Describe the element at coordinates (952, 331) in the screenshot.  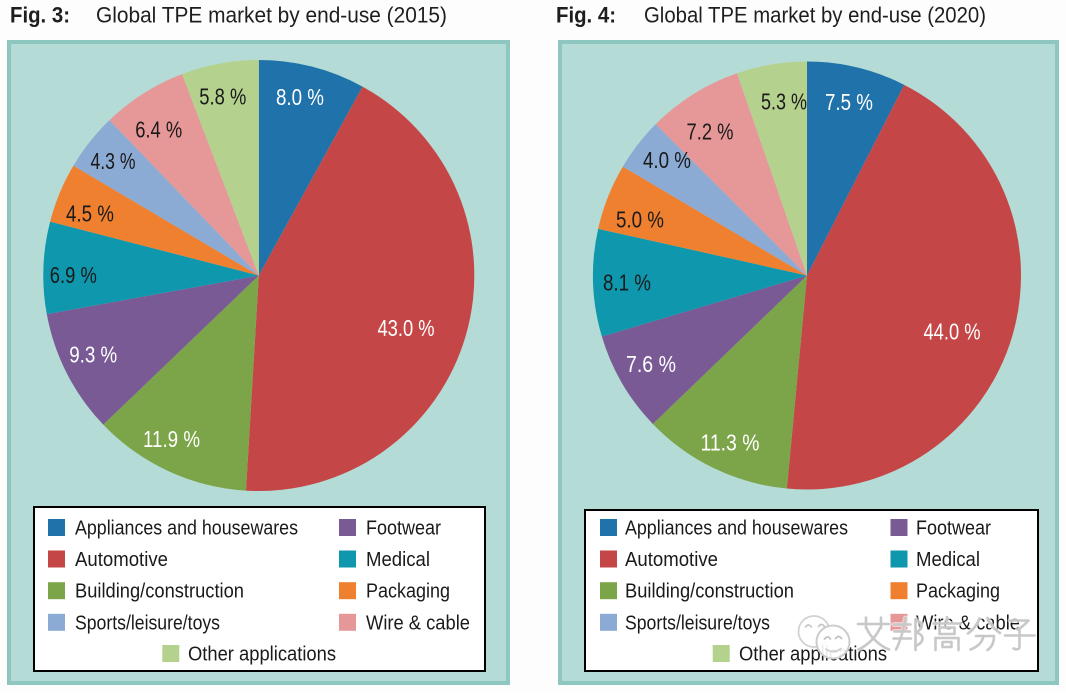
I see `svg-text: 44.0 %` at that location.